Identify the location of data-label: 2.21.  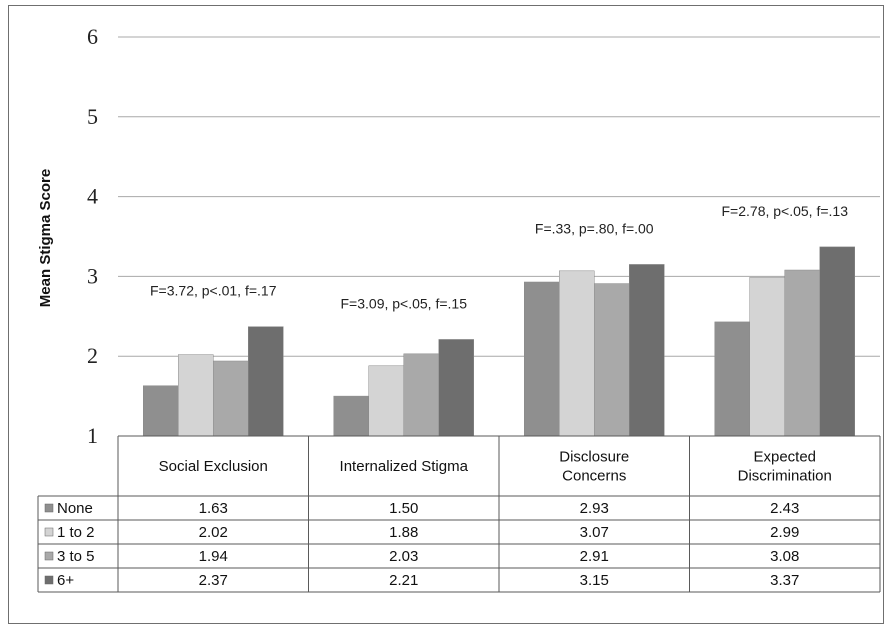
(403, 580).